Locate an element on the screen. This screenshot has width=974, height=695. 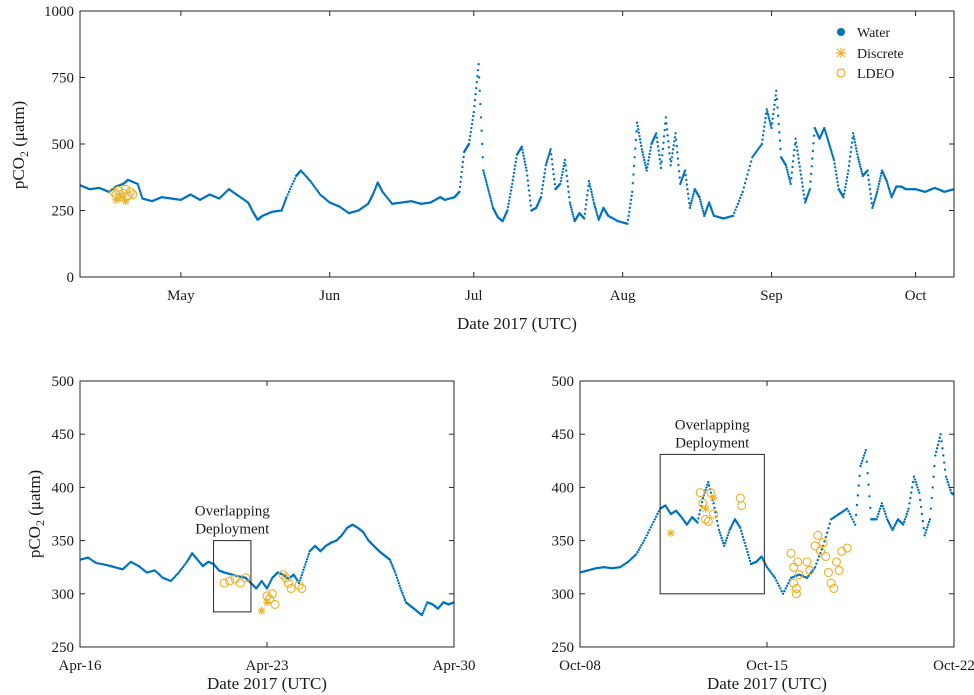
overlap-label-line2: Deployment is located at coordinates (712, 443).